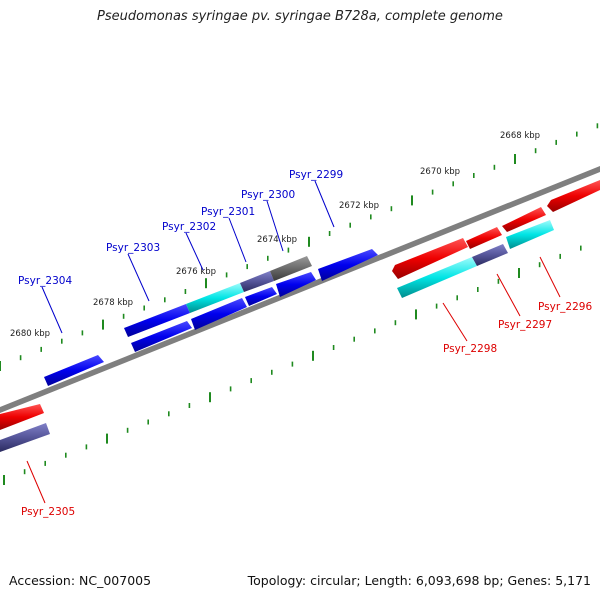 Image resolution: width=600 pixels, height=600 pixels. What do you see at coordinates (189, 227) in the screenshot?
I see `label-psyr-2302: Psyr_2302` at bounding box center [189, 227].